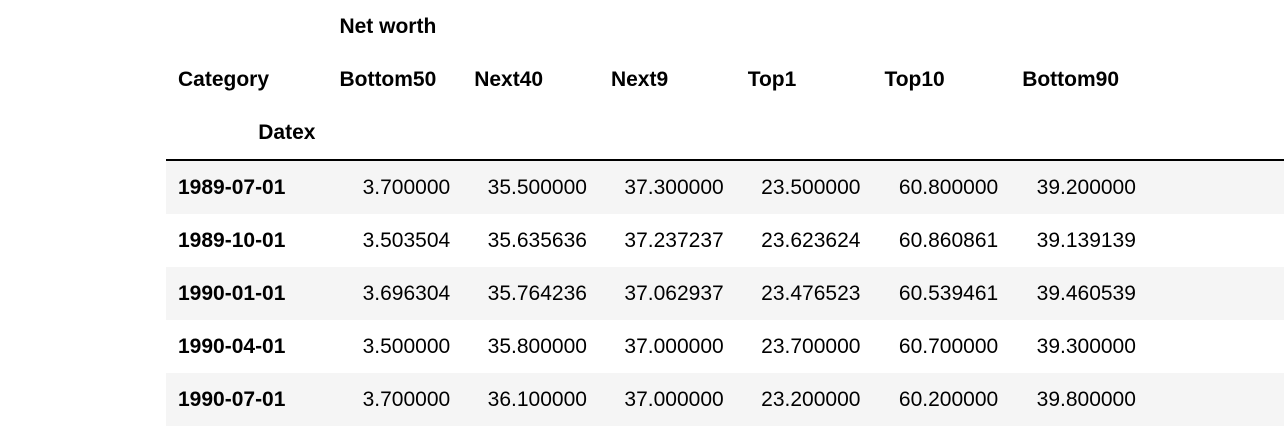 The image size is (1284, 438). I want to click on table-cell: 23.476523, so click(811, 293).